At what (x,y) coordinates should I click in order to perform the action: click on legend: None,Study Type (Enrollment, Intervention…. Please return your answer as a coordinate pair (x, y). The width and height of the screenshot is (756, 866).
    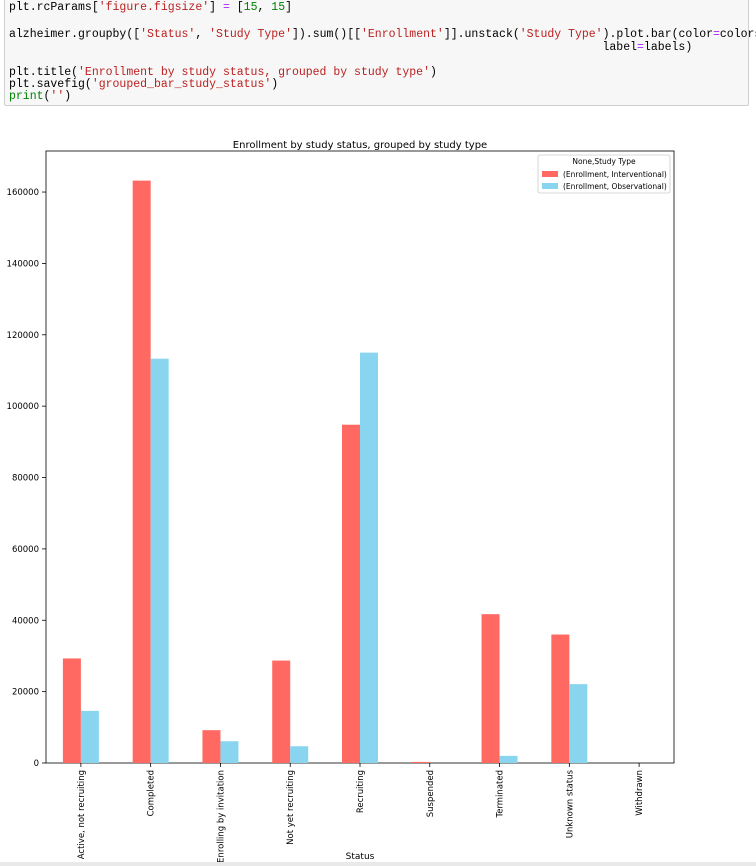
    Looking at the image, I should click on (604, 174).